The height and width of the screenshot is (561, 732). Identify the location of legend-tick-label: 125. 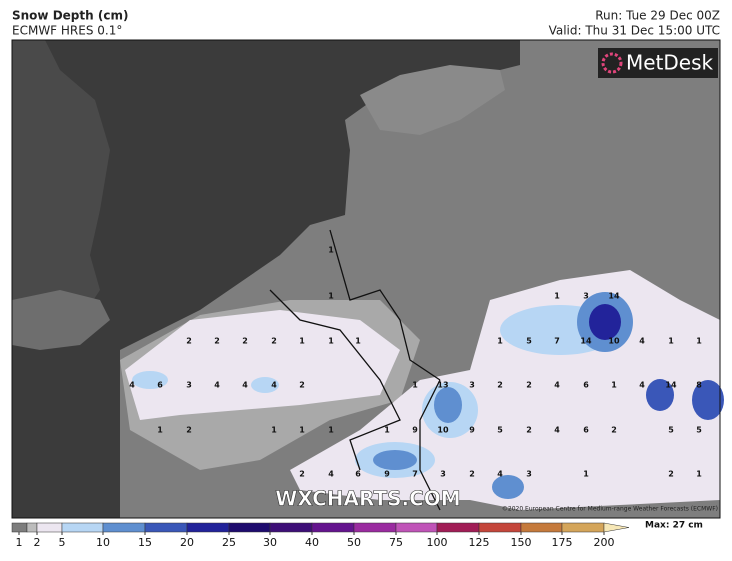
(479, 542).